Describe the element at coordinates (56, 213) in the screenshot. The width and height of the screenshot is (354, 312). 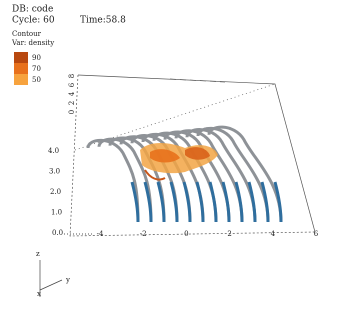
I see `y-tick-label: 1.0` at that location.